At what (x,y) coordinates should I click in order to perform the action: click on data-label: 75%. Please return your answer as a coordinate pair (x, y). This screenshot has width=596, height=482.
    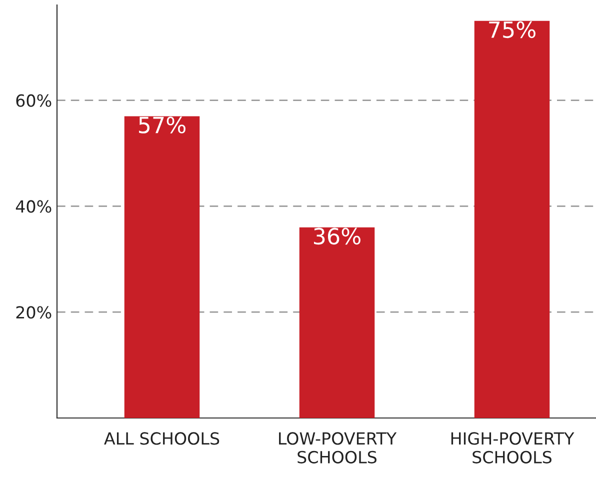
    Looking at the image, I should click on (512, 29).